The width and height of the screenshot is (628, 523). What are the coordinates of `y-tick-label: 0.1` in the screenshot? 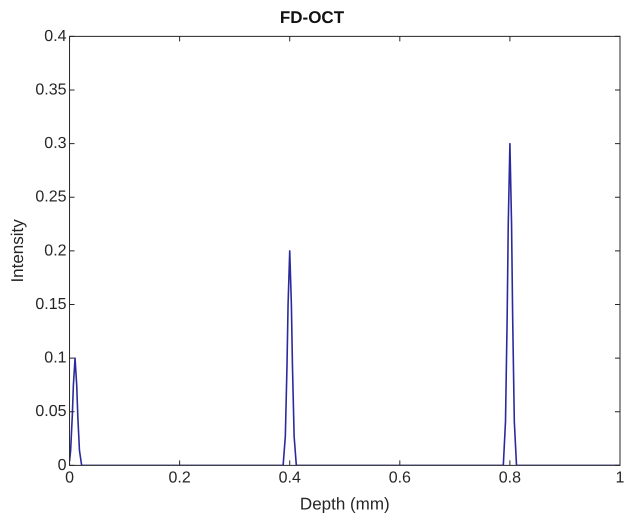 It's located at (55, 358).